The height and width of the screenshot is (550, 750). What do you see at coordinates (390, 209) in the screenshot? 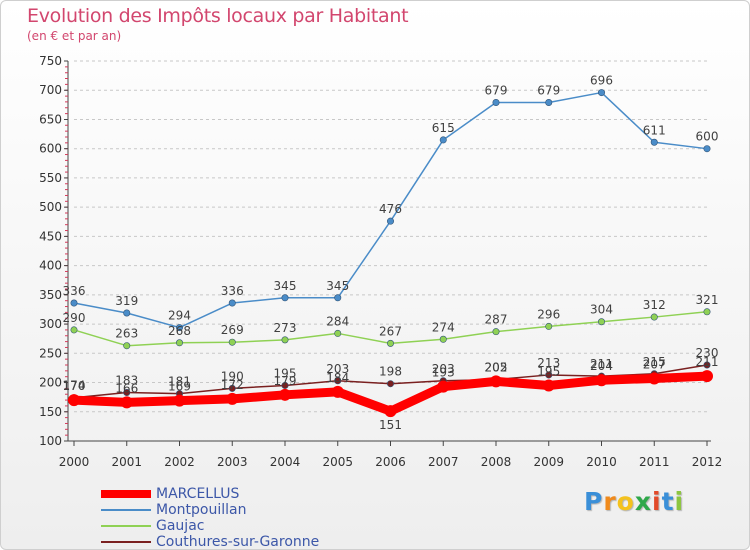
I see `data-label-montpouillan: 476` at bounding box center [390, 209].